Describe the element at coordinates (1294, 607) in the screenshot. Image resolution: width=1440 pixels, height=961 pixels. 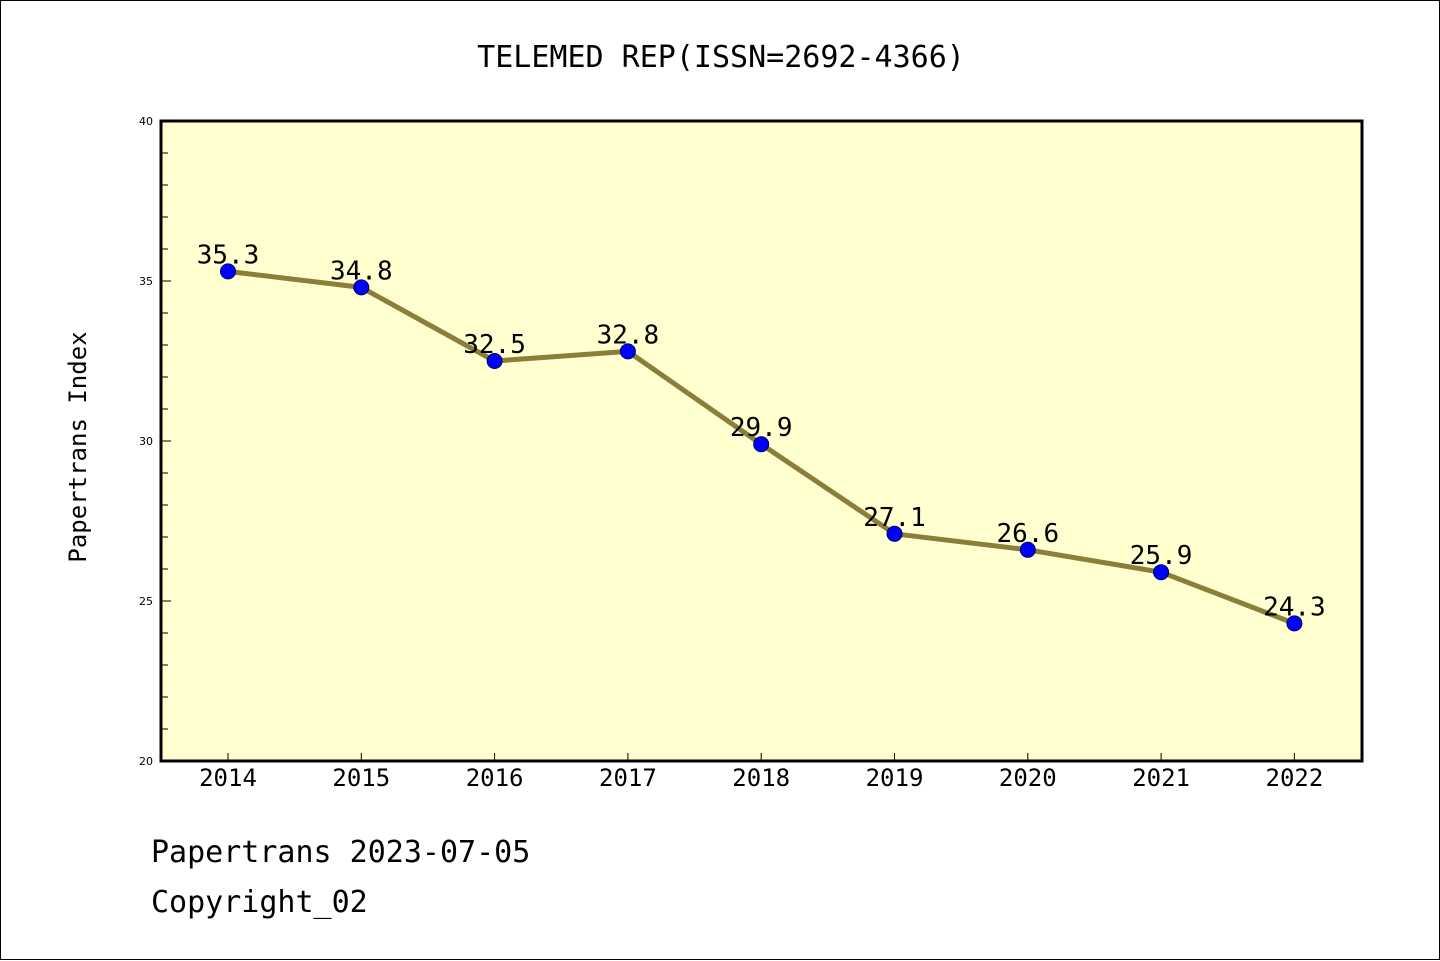
I see `data-label: 24.3` at that location.